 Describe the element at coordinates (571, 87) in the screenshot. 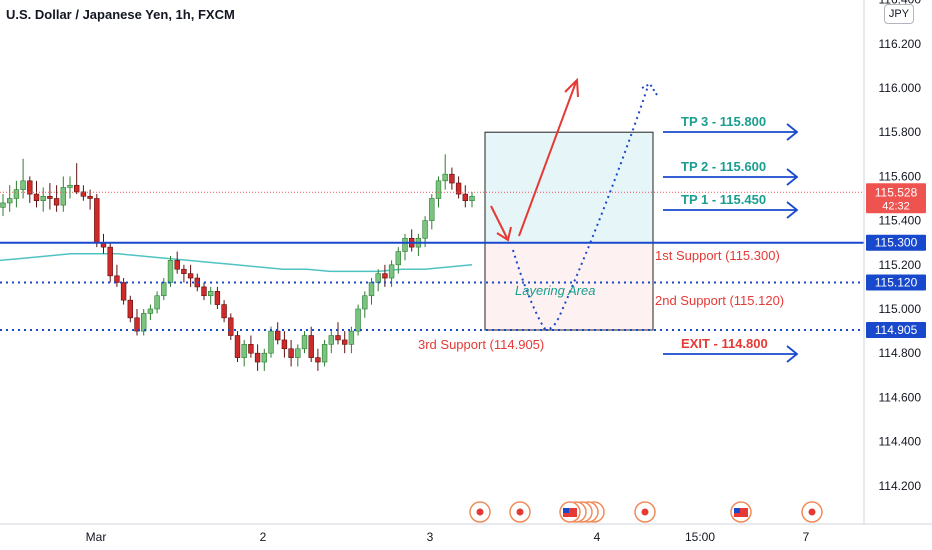

I see `bull-arrow-head` at that location.